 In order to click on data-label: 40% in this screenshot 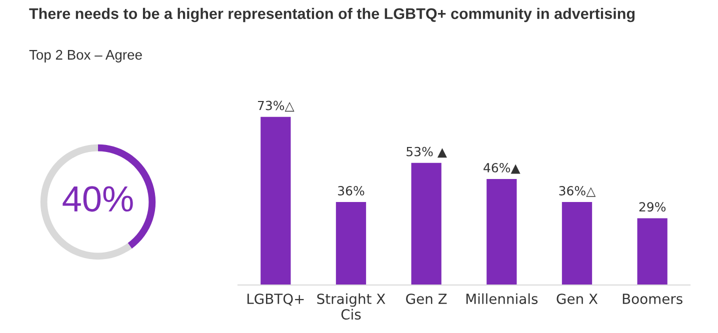, I will do `click(97, 199)`.